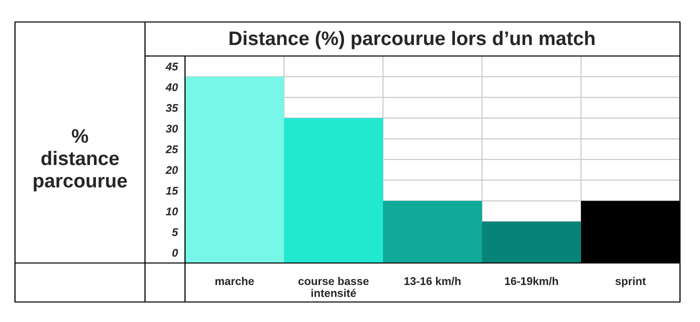  Describe the element at coordinates (172, 66) in the screenshot. I see `y-tick-label: 45` at that location.